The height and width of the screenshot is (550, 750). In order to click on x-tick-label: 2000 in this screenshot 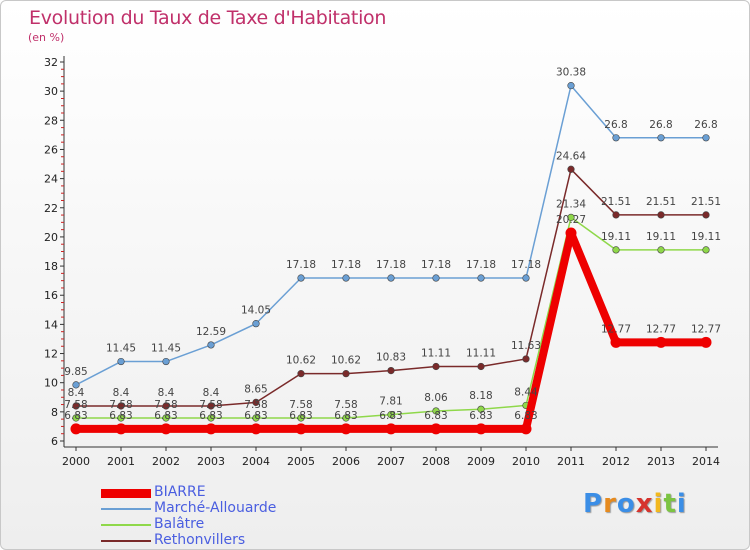, I will do `click(76, 461)`.